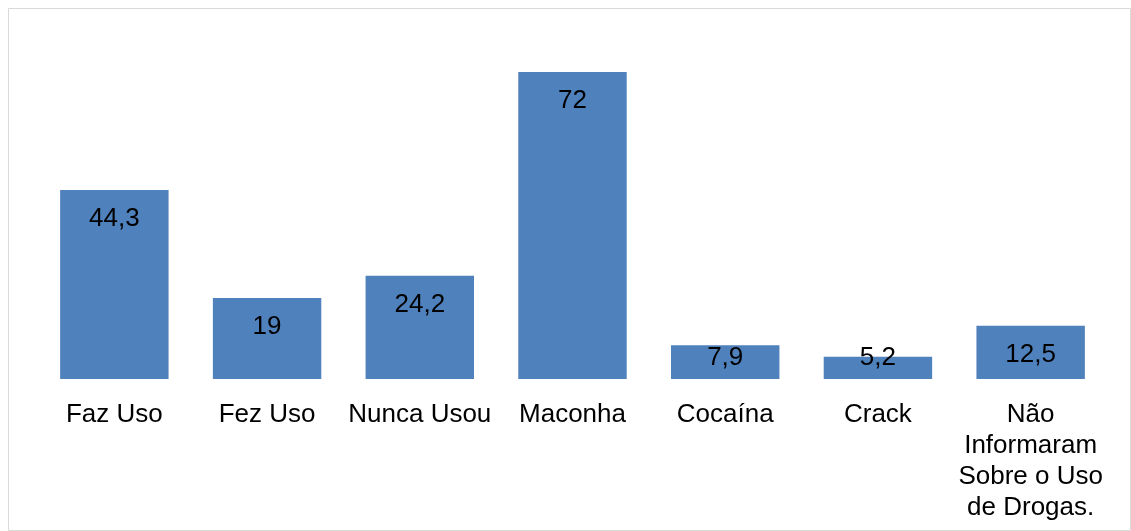 The height and width of the screenshot is (531, 1131). What do you see at coordinates (573, 412) in the screenshot?
I see `x-tick-label: Maconha` at bounding box center [573, 412].